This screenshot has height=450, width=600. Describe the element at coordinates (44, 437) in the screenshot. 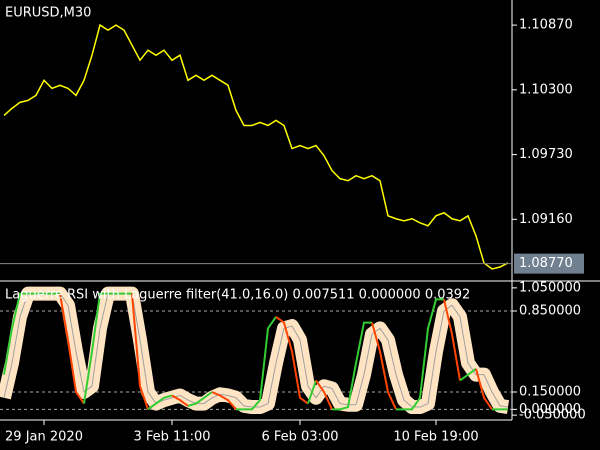

I see `x-tick-label: 29 Jan 2020` at that location.